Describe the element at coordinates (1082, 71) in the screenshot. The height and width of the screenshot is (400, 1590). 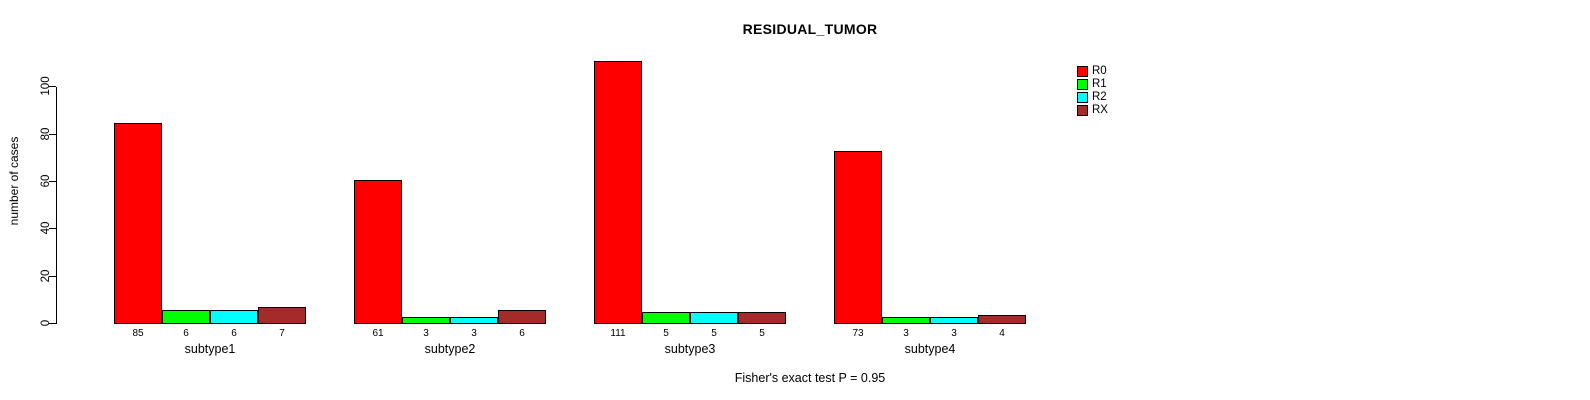
I see `legend-swatch-r0` at that location.